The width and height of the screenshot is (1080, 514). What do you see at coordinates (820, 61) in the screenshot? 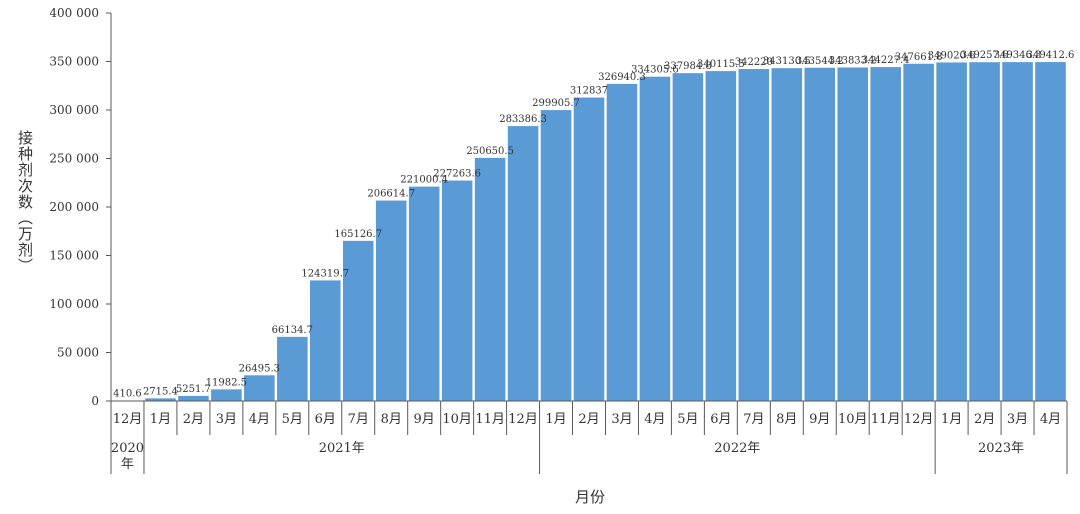
I see `data-label: 343544.2` at bounding box center [820, 61].